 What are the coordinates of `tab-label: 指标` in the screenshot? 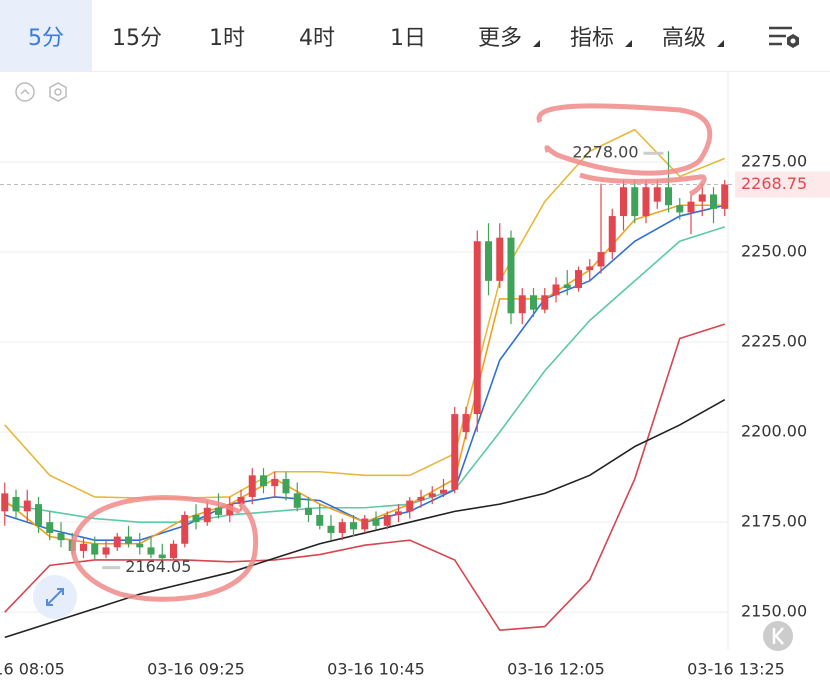 It's located at (591, 38).